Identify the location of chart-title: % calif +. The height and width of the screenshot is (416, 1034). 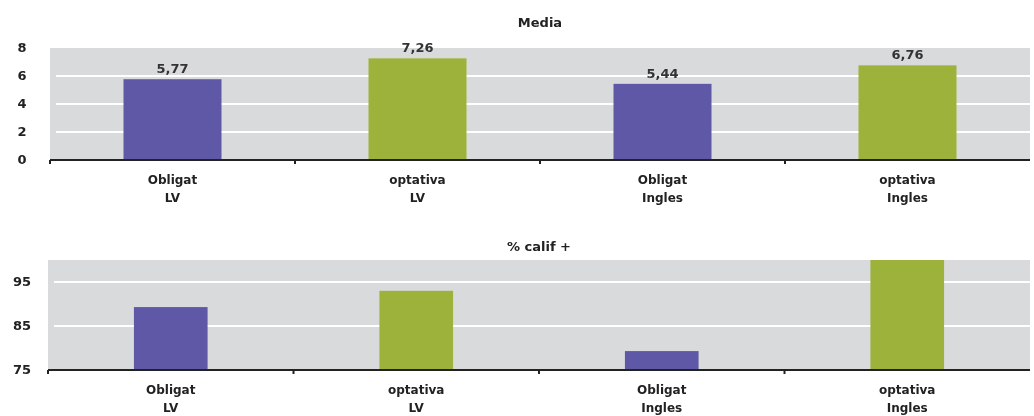
(539, 246).